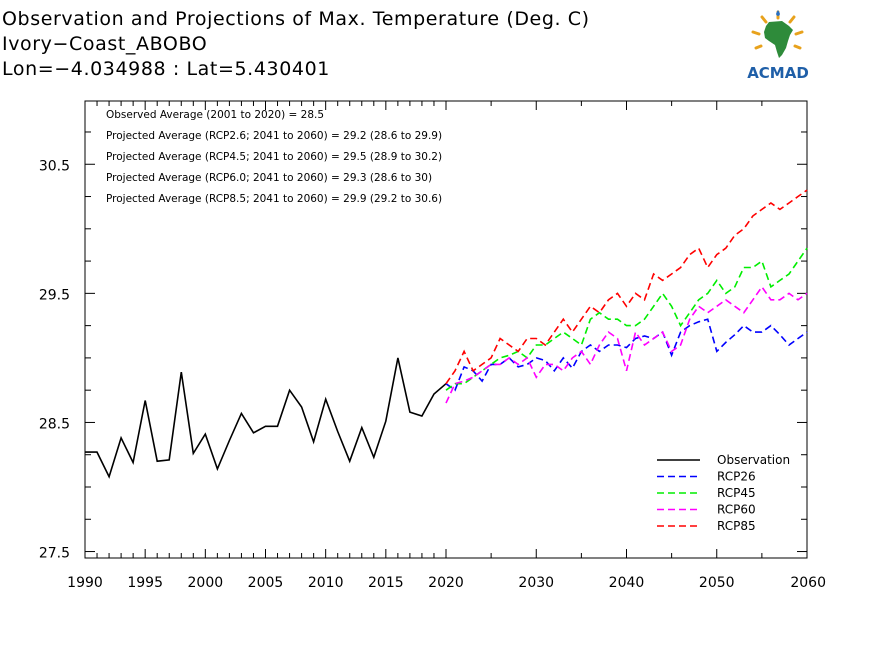 This screenshot has width=879, height=659. Describe the element at coordinates (386, 583) in the screenshot. I see `x-tick-label: 2015` at that location.